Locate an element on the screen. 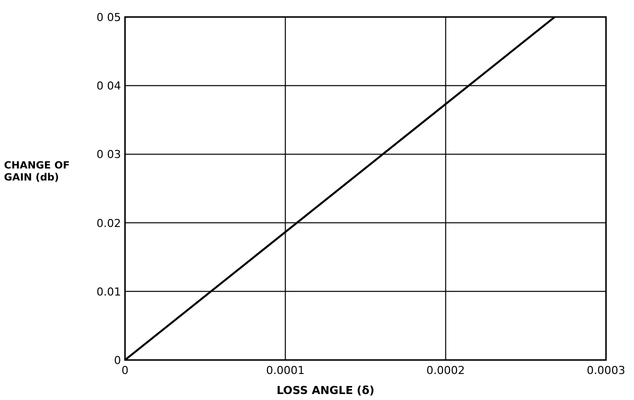  y-tick-label: 0 03 is located at coordinates (108, 155).